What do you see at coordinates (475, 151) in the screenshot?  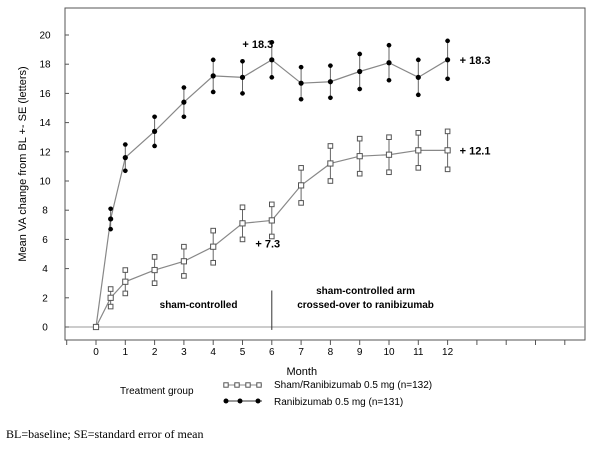 I see `annotation-sham-month-12: + 12.1` at bounding box center [475, 151].